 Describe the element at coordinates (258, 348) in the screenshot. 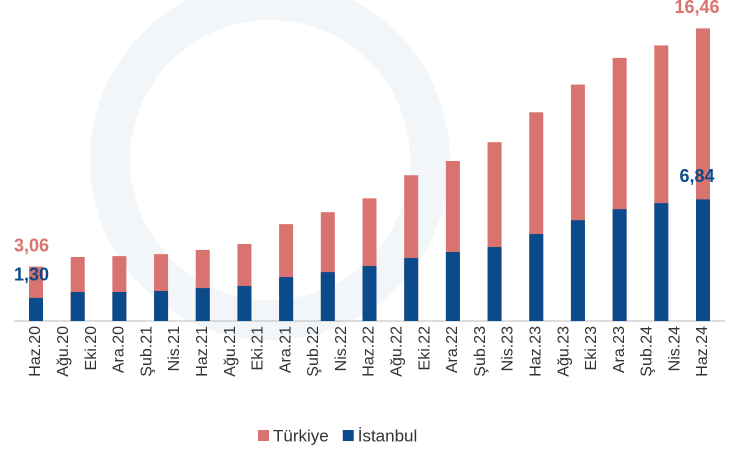

I see `x-tick-label: Eki.21` at that location.